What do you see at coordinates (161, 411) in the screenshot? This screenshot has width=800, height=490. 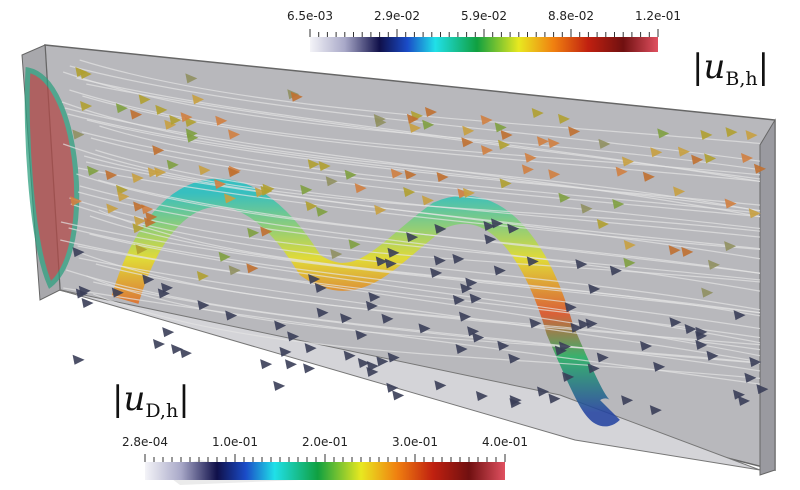 I see `subscript: D,h` at bounding box center [161, 411].